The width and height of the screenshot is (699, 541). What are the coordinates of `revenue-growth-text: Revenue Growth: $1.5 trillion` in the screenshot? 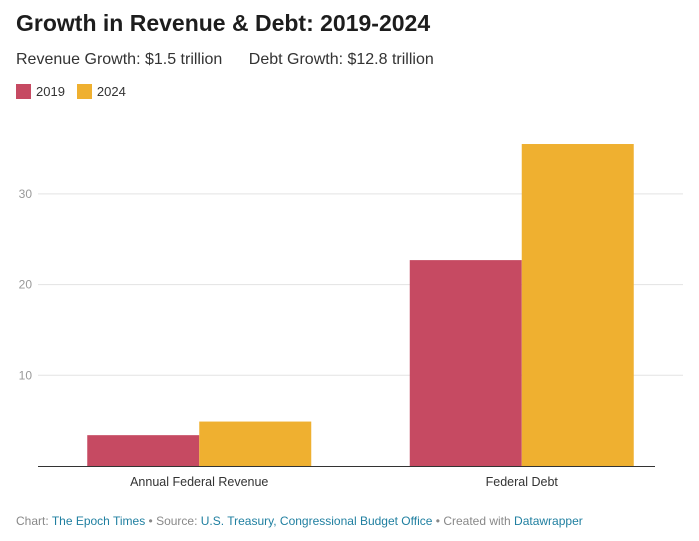 It's located at (119, 59).